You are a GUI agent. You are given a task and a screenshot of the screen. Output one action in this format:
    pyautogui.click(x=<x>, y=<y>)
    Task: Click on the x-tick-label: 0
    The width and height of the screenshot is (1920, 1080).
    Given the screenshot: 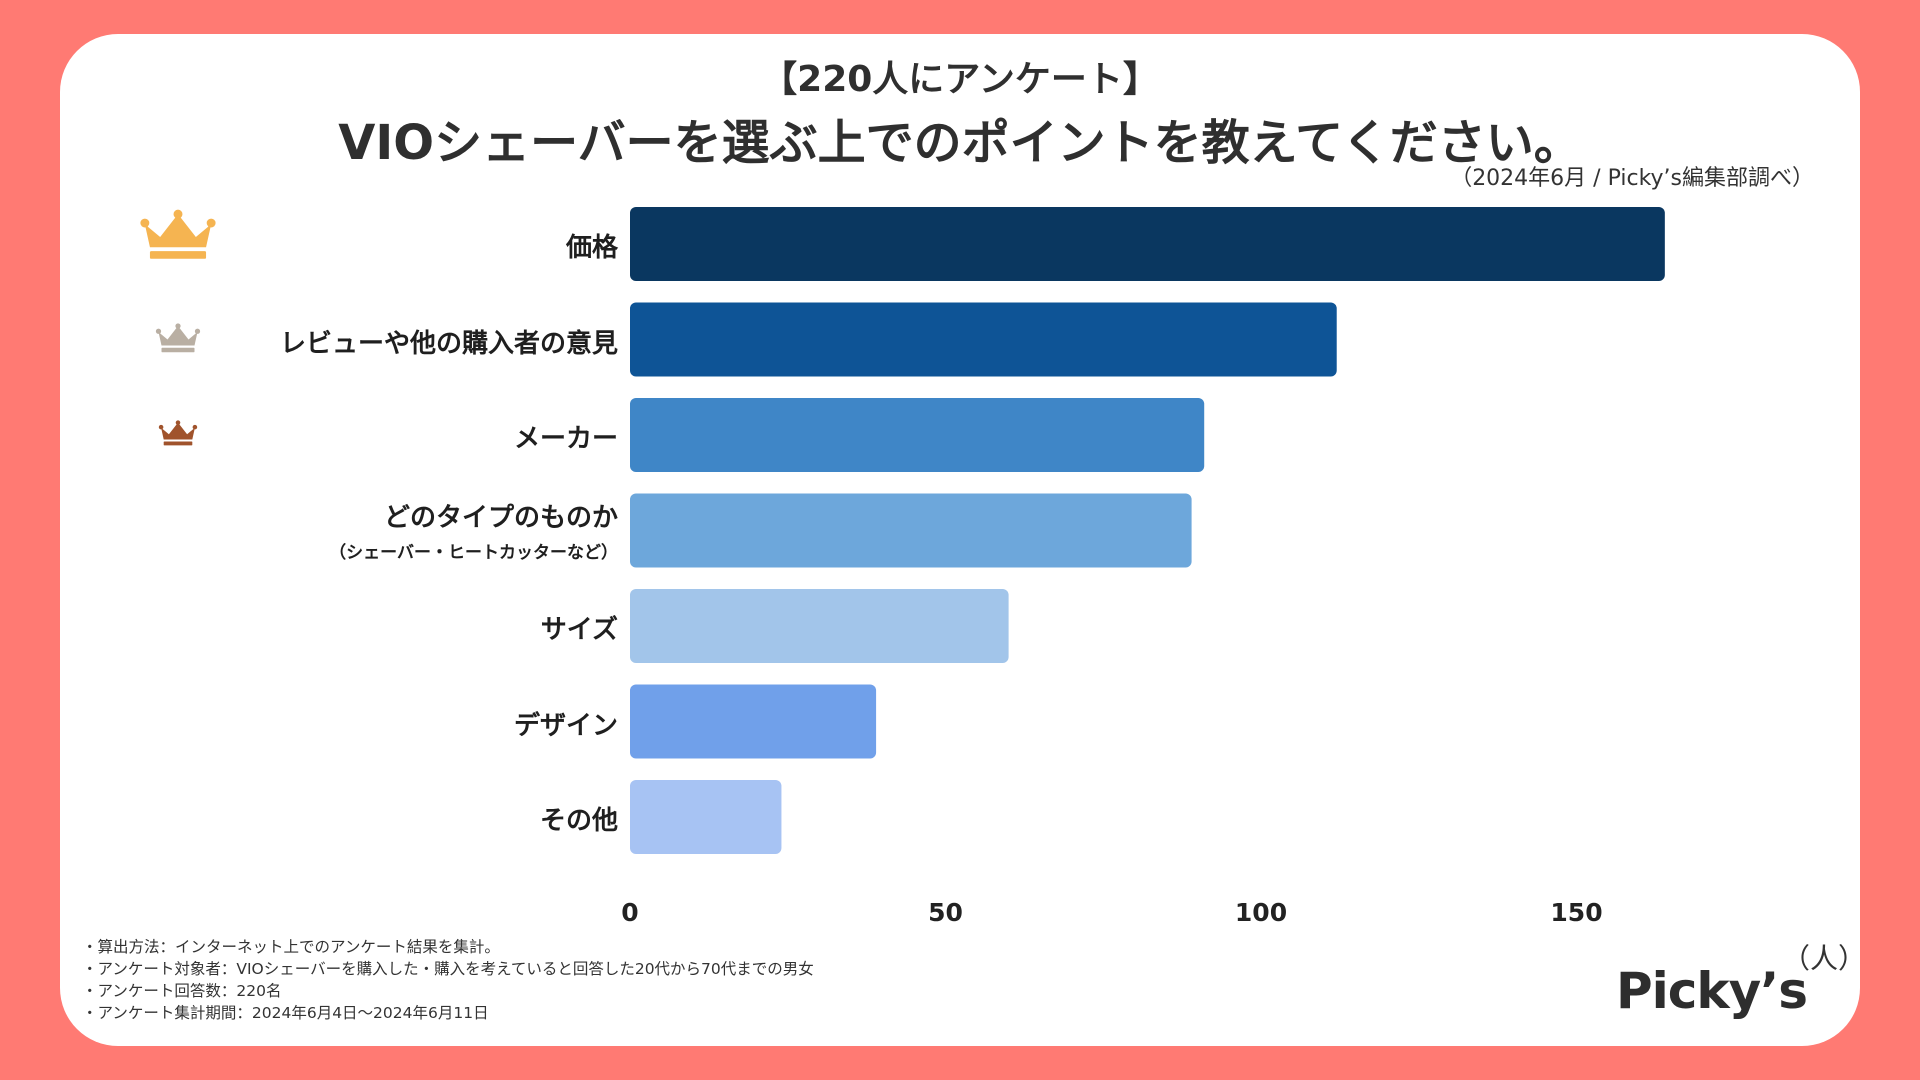 What is the action you would take?
    pyautogui.click(x=629, y=912)
    